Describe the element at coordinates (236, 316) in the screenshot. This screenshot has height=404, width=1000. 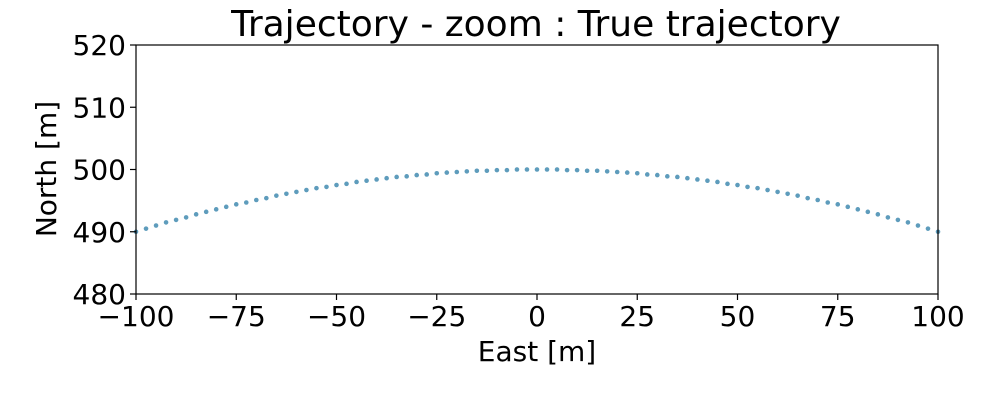
I see `x-tick-label: −75` at that location.